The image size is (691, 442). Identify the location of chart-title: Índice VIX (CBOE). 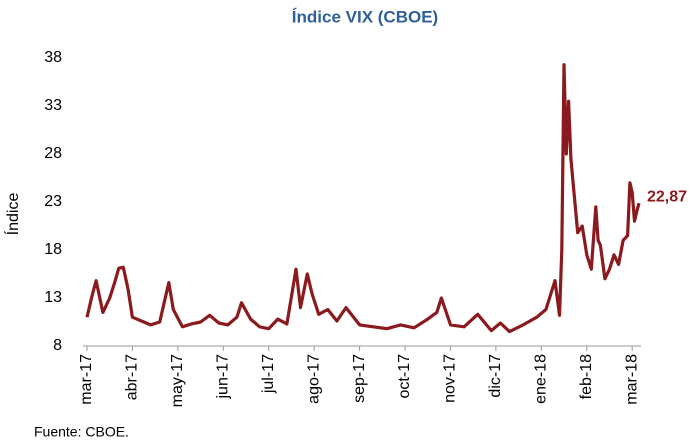
(365, 16).